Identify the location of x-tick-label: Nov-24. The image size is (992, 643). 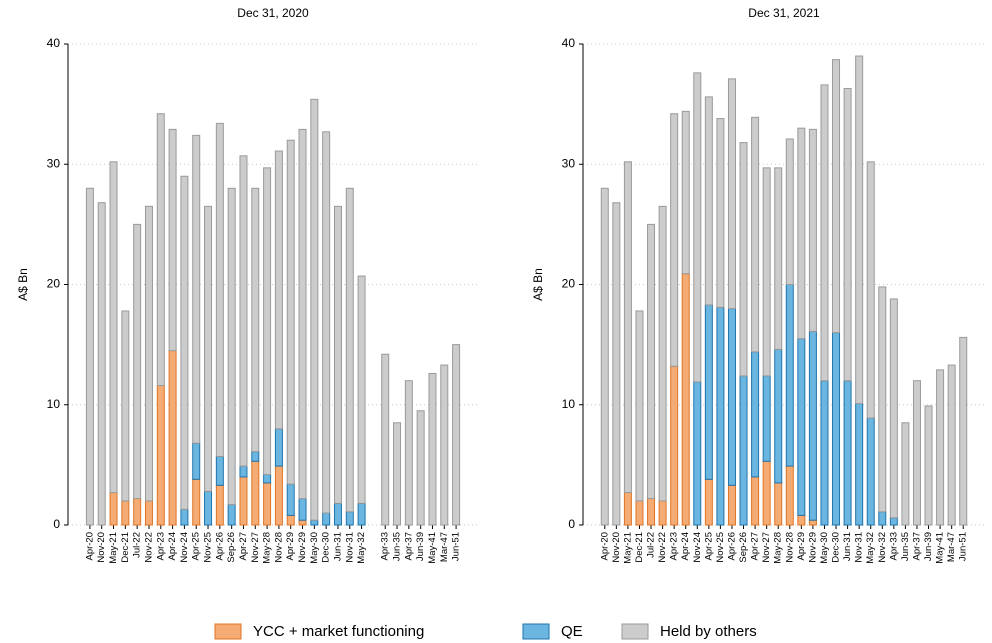
(697, 547).